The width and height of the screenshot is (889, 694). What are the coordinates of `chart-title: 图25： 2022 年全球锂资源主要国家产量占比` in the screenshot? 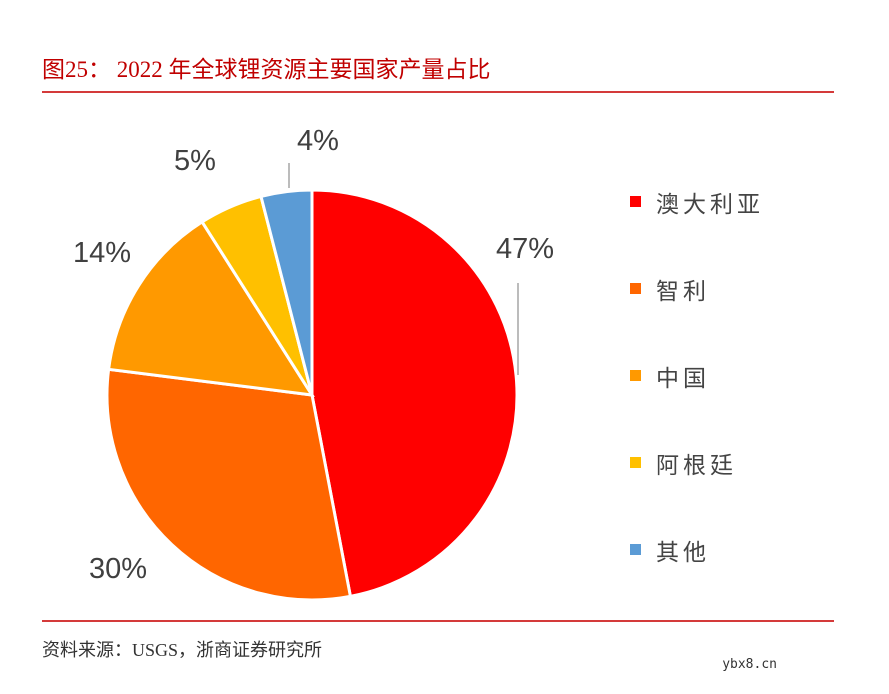 It's located at (266, 69).